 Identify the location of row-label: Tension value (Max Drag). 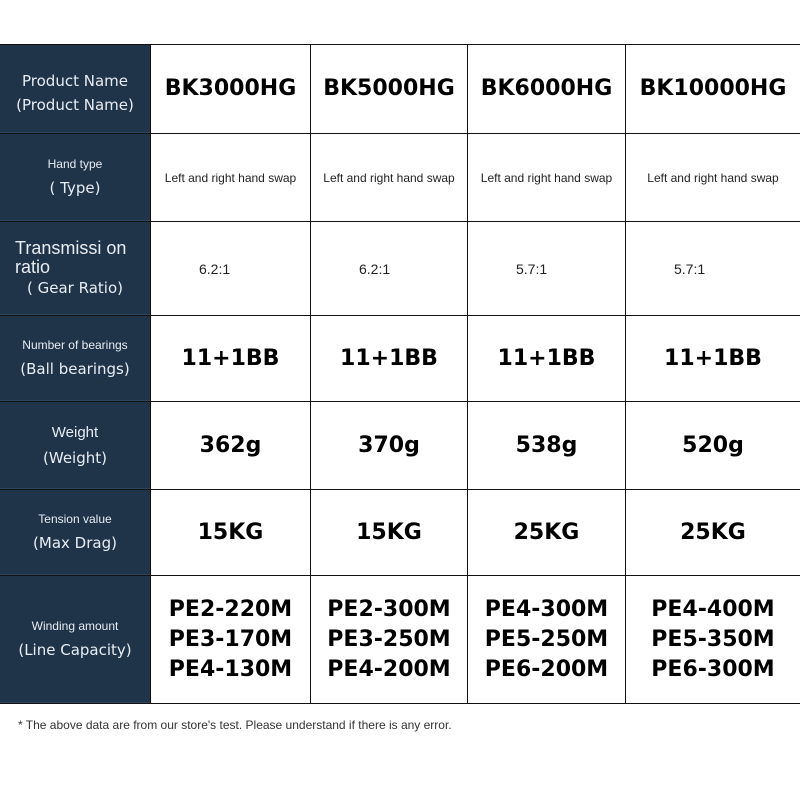
(75, 532).